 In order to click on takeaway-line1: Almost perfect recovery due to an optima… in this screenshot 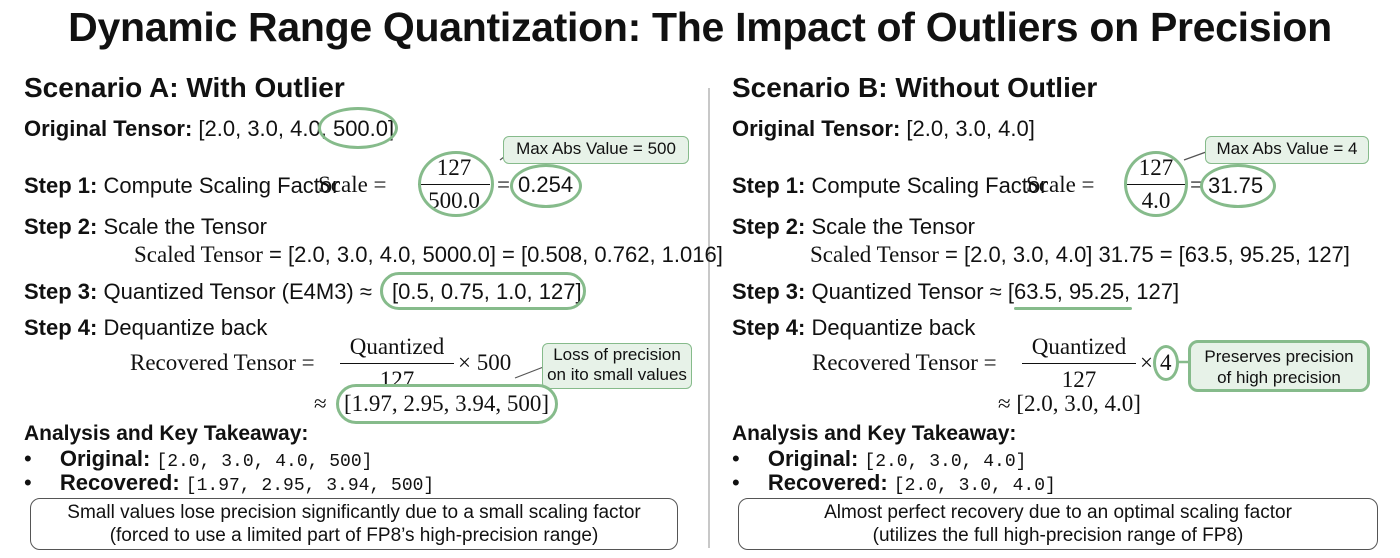, I will do `click(1058, 512)`.